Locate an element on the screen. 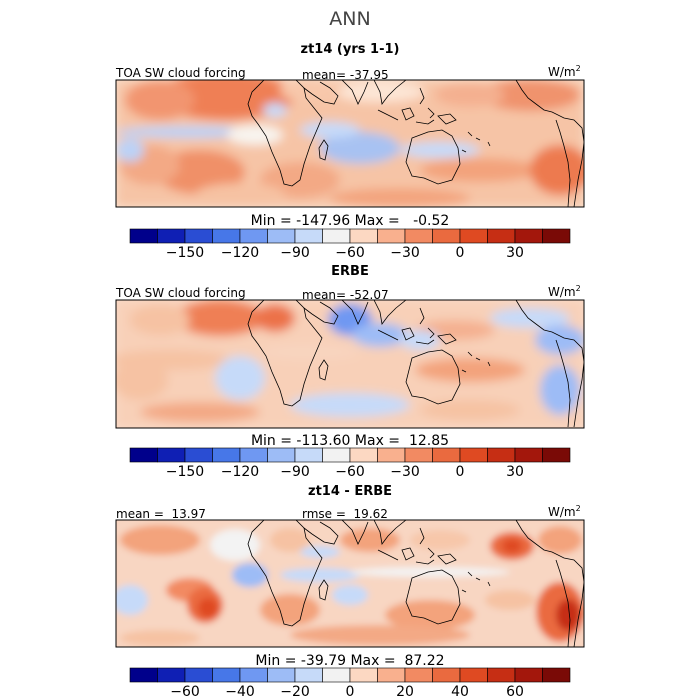  panel-2-units: W/m2 is located at coordinates (564, 291).